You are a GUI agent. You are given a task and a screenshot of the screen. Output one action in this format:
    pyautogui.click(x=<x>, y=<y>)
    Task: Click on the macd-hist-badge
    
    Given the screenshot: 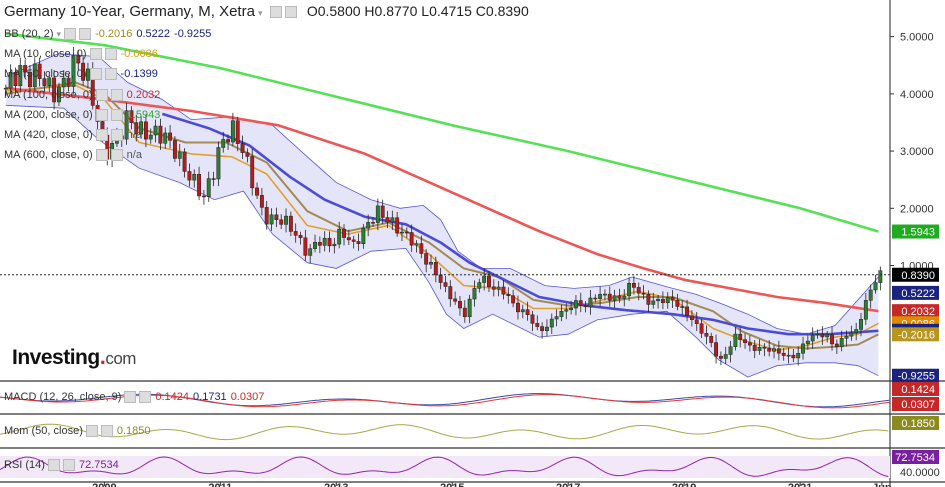 What is the action you would take?
    pyautogui.click(x=915, y=404)
    